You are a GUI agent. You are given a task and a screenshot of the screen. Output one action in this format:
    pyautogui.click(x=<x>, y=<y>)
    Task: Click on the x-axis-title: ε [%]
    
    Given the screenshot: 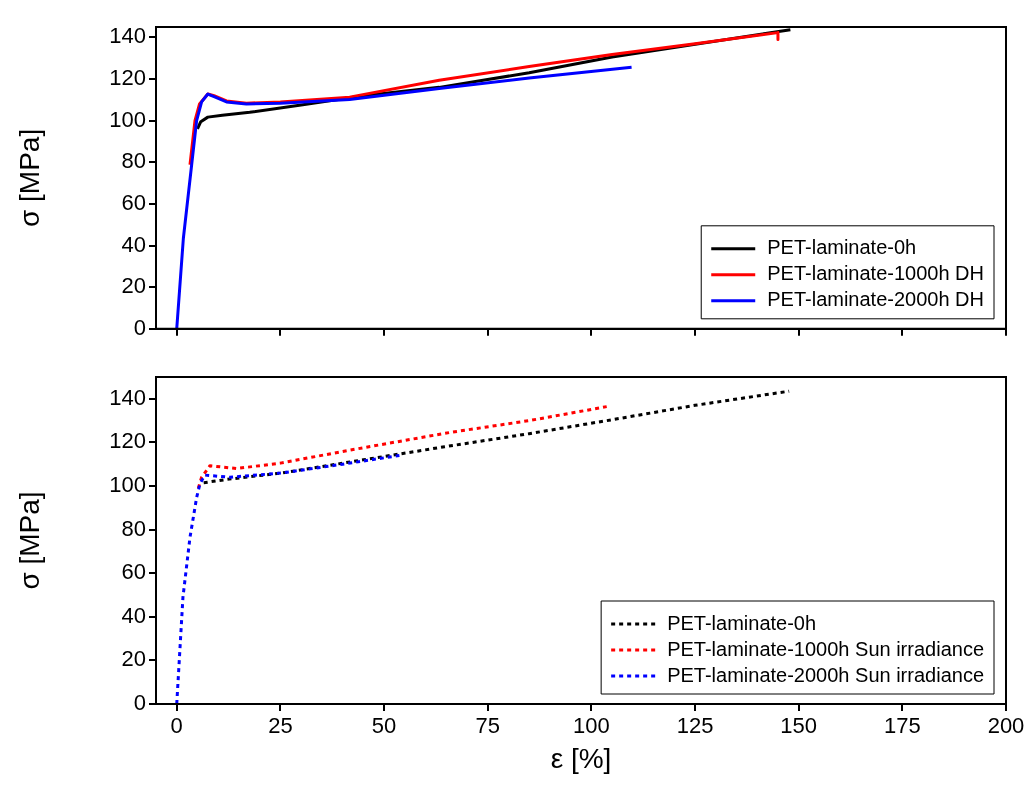 What is the action you would take?
    pyautogui.click(x=581, y=758)
    